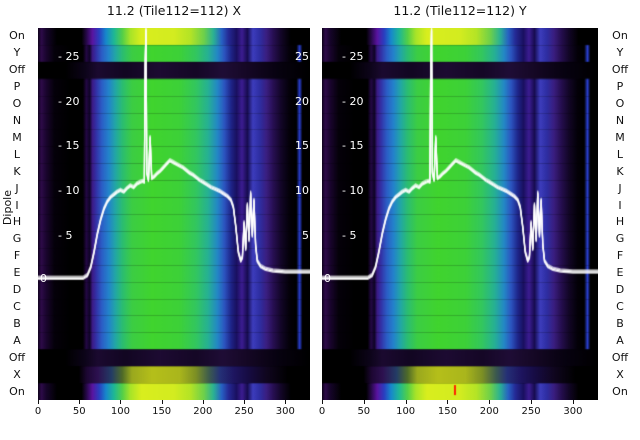  Describe the element at coordinates (460, 10) in the screenshot. I see `right-panel-title: 11.2 (Tile112=112) Y` at that location.